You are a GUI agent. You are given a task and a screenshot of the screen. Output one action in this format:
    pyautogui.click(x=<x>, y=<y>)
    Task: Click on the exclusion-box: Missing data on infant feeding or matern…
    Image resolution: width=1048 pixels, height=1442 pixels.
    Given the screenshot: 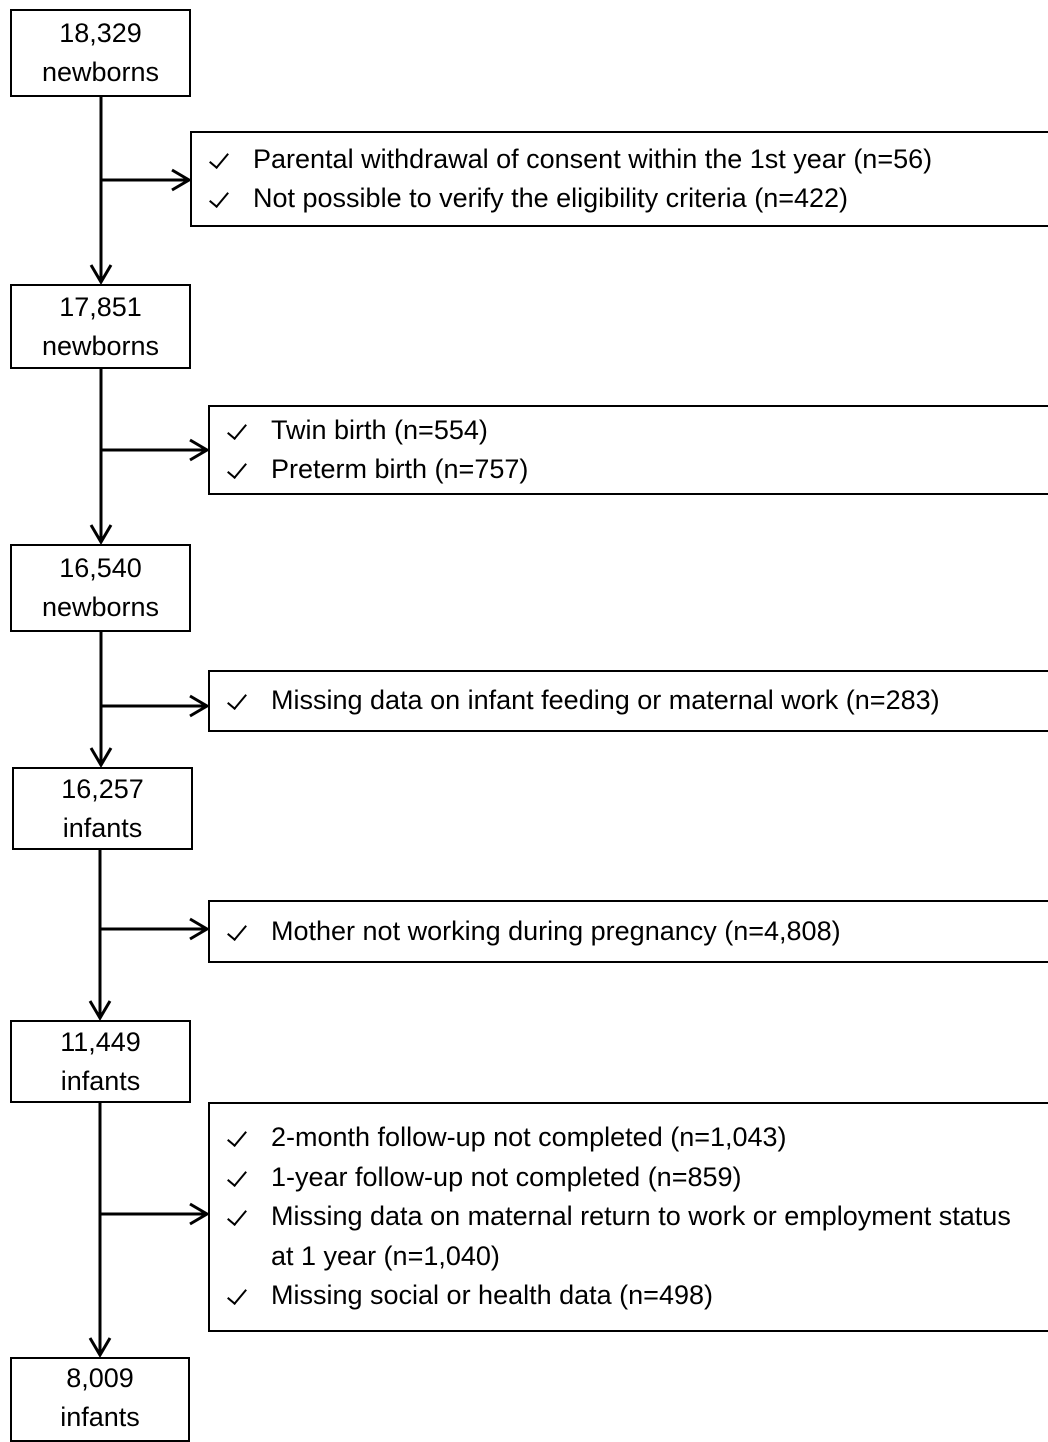 What is the action you would take?
    pyautogui.click(x=628, y=701)
    